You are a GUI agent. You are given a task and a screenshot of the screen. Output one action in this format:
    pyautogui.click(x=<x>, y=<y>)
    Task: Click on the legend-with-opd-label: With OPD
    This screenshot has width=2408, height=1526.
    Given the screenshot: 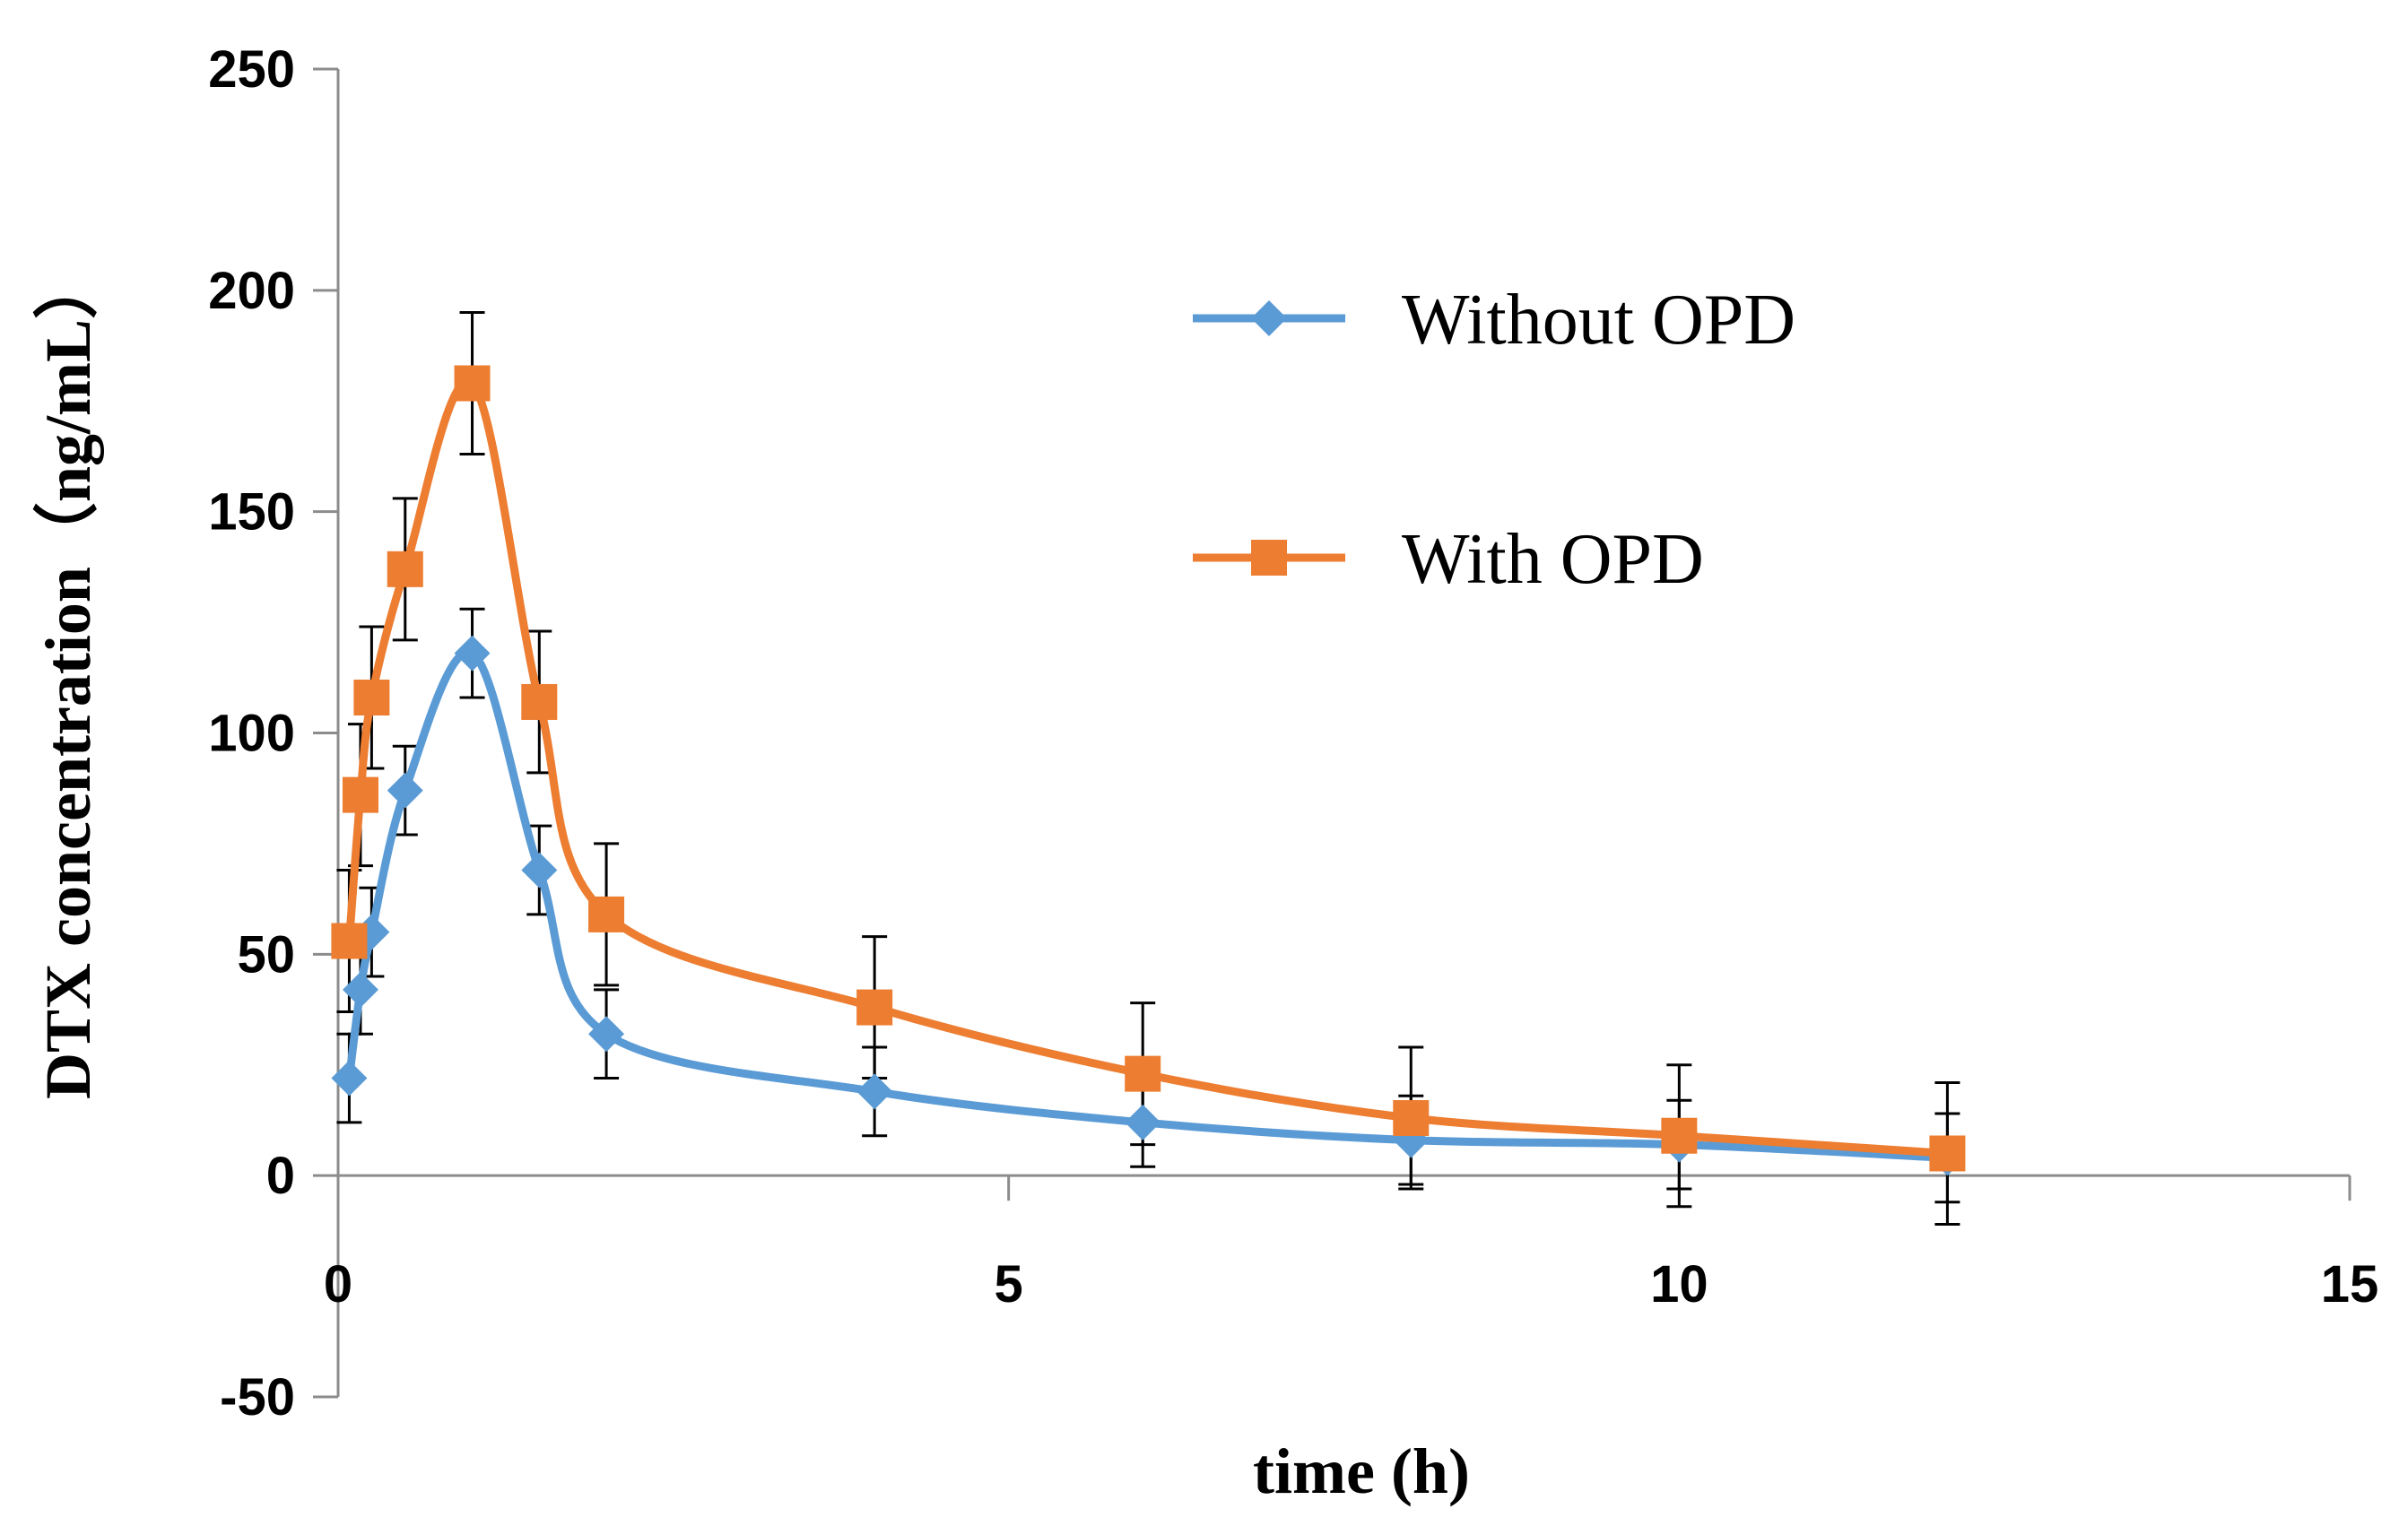 What is the action you would take?
    pyautogui.click(x=1553, y=559)
    